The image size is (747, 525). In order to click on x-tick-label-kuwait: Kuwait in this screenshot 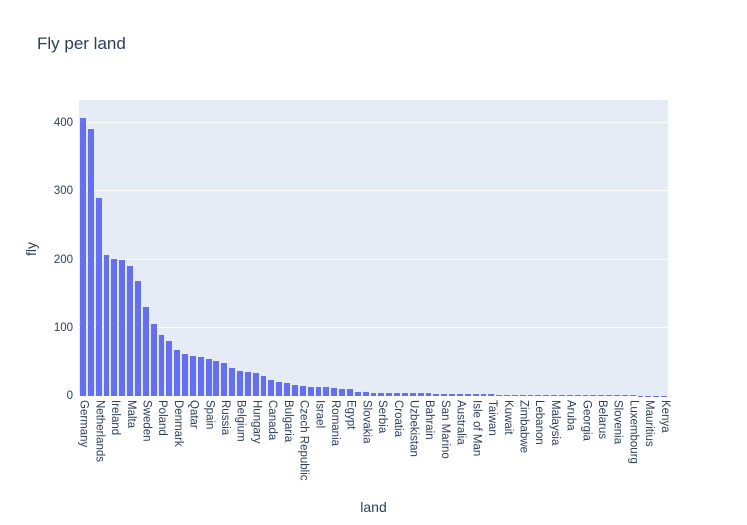, I will do `click(507, 417)`.